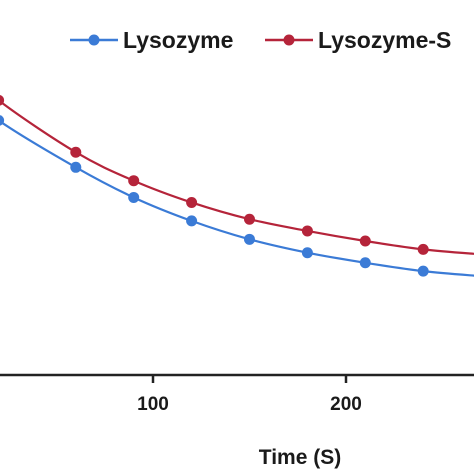 This screenshot has width=474, height=474. I want to click on legend: Lysozyme Lysozyme-S, so click(260, 40).